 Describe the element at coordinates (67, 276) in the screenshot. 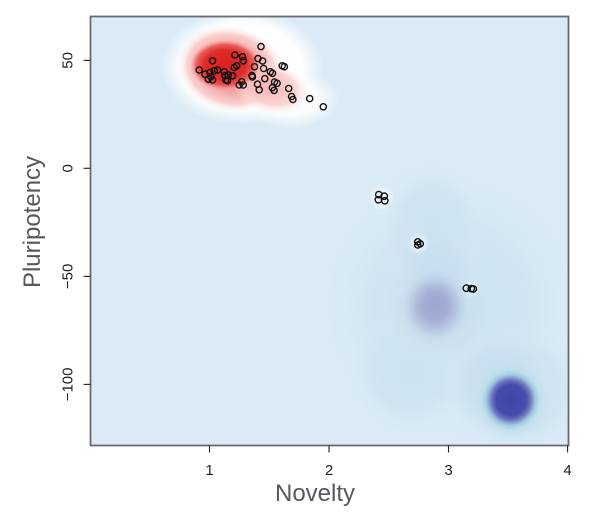

I see `svg-text: −50` at that location.